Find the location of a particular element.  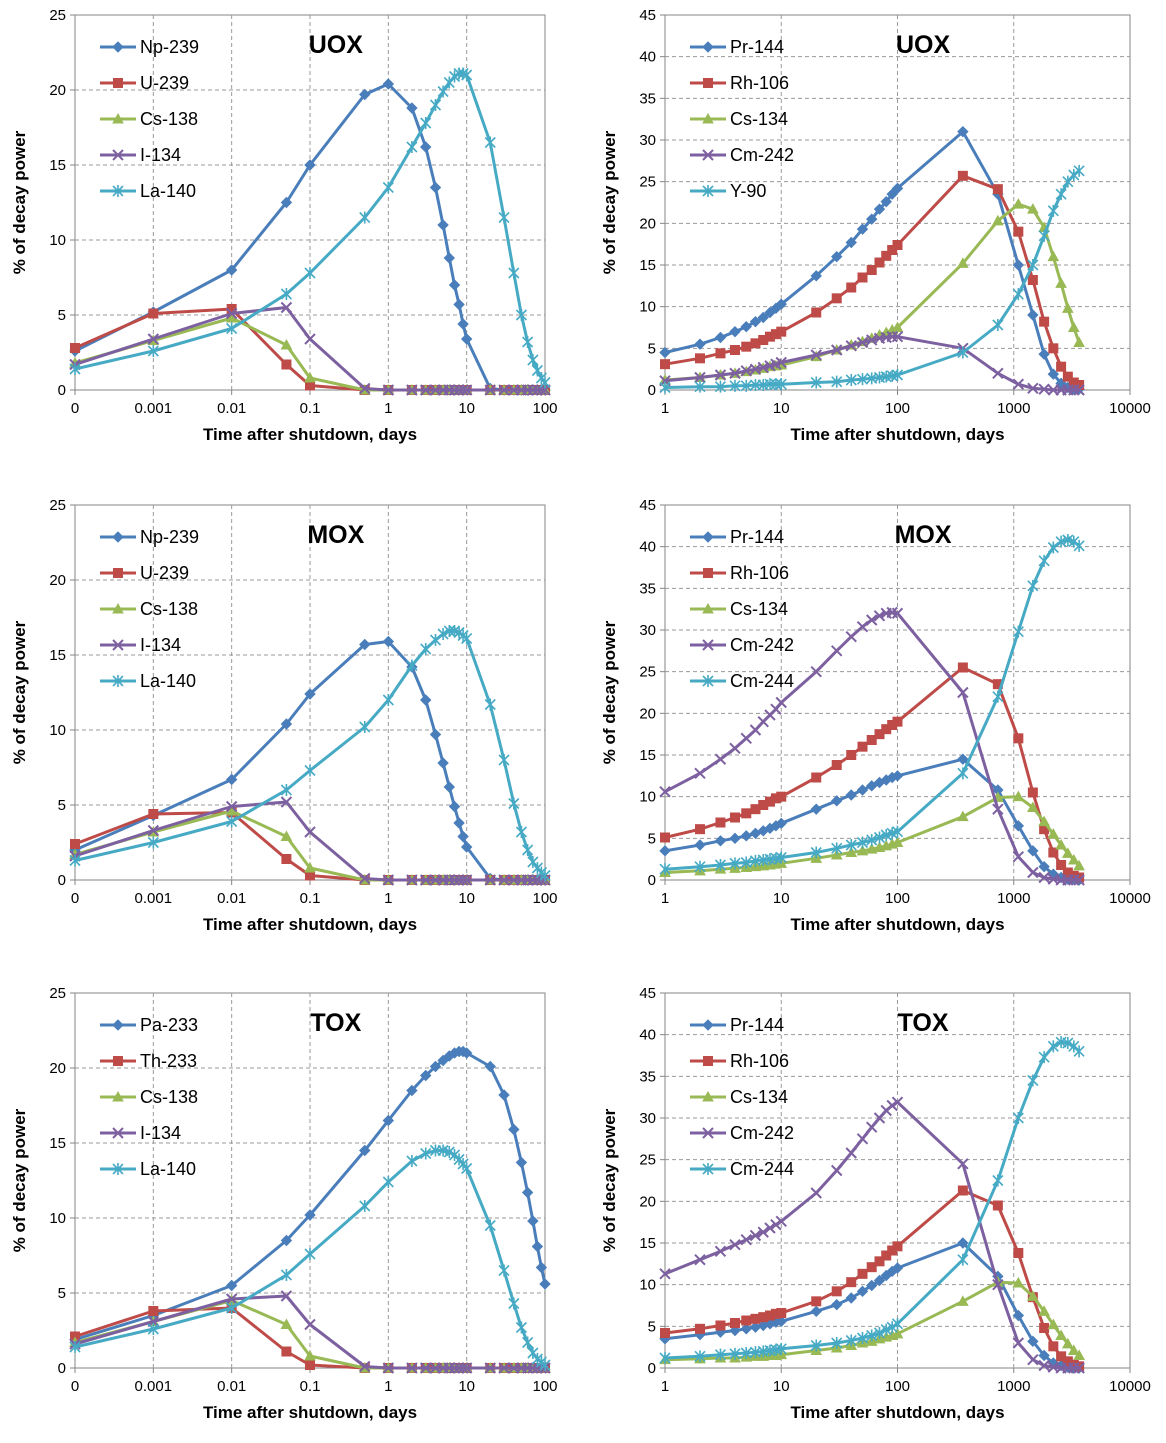

x-tick-label: 100 is located at coordinates (544, 408).